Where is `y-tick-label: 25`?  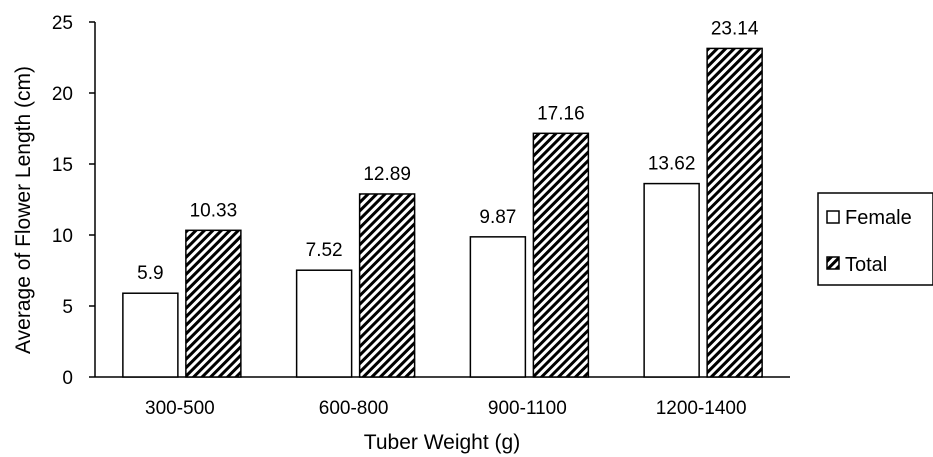
y-tick-label: 25 is located at coordinates (62, 23).